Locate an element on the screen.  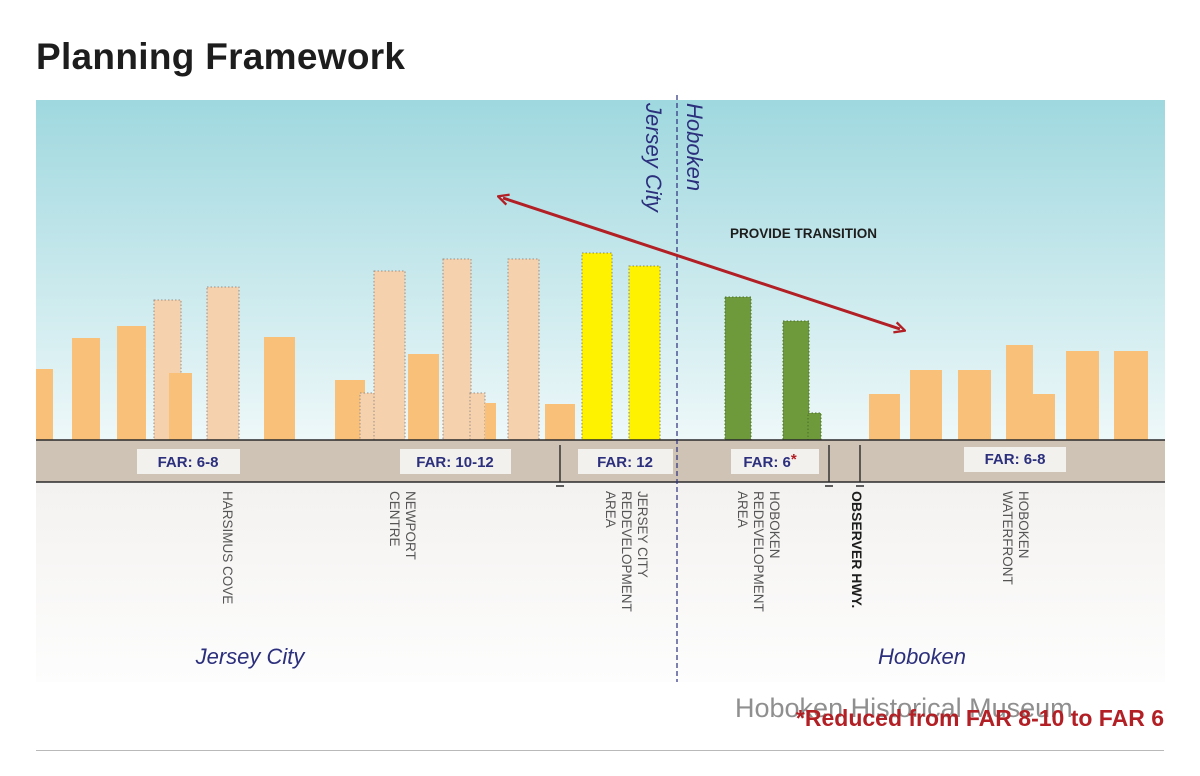
district-label-newport-centre: NEWPORT CENTRE is located at coordinates (402, 525).